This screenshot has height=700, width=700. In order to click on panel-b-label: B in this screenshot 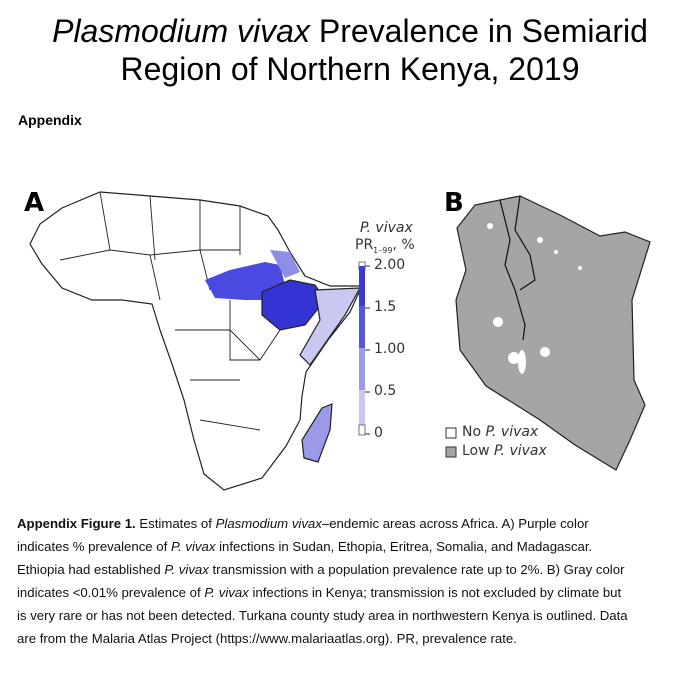, I will do `click(454, 203)`.